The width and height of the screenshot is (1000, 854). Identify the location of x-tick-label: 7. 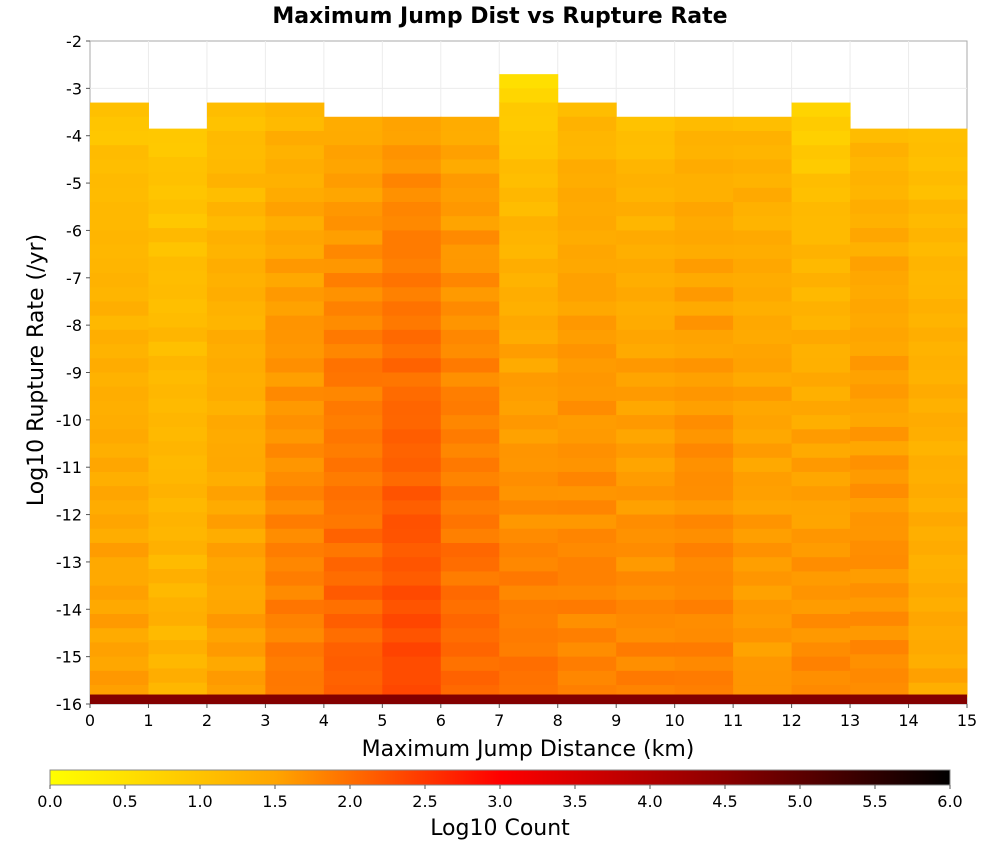
(499, 720).